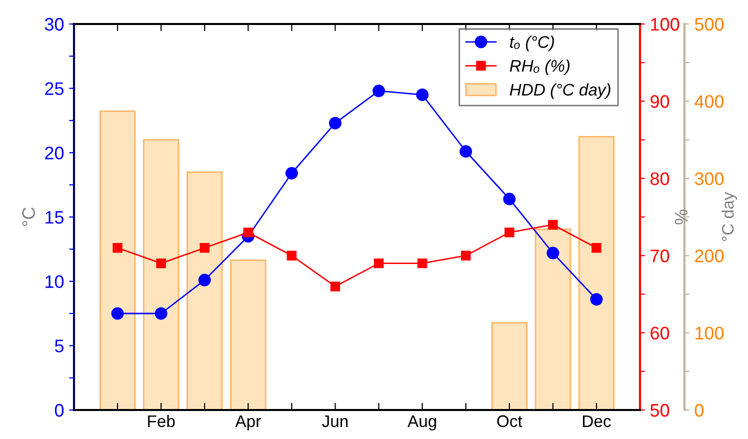 The image size is (748, 439). Describe the element at coordinates (709, 24) in the screenshot. I see `y3-tick-label: 500` at that location.